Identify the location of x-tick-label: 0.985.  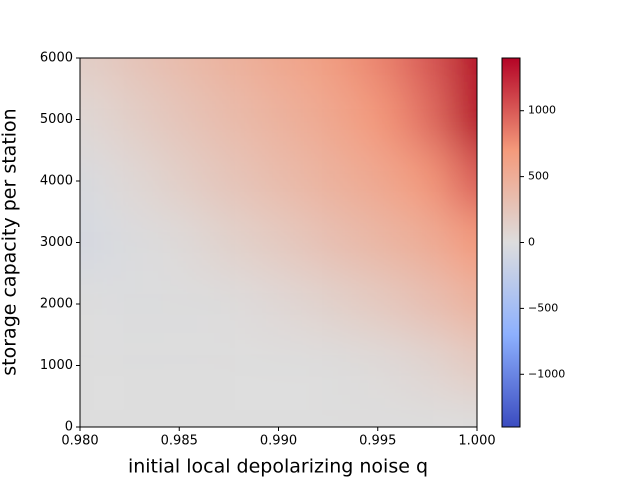
(179, 441).